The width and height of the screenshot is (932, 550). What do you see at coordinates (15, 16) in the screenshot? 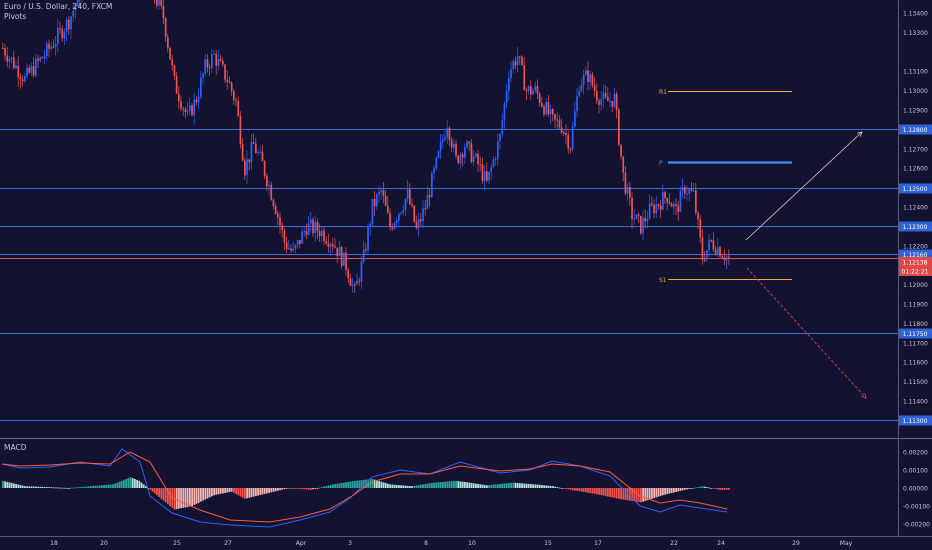
I see `indicator-name: Pivots` at bounding box center [15, 16].